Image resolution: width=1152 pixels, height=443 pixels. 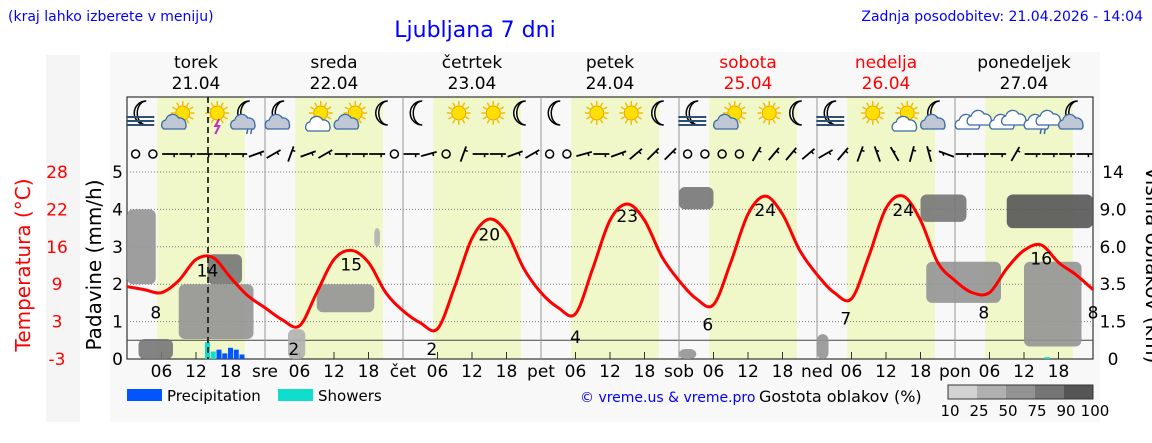 I want to click on cloud-density-title: Gostota oblakov (%), so click(x=840, y=396).